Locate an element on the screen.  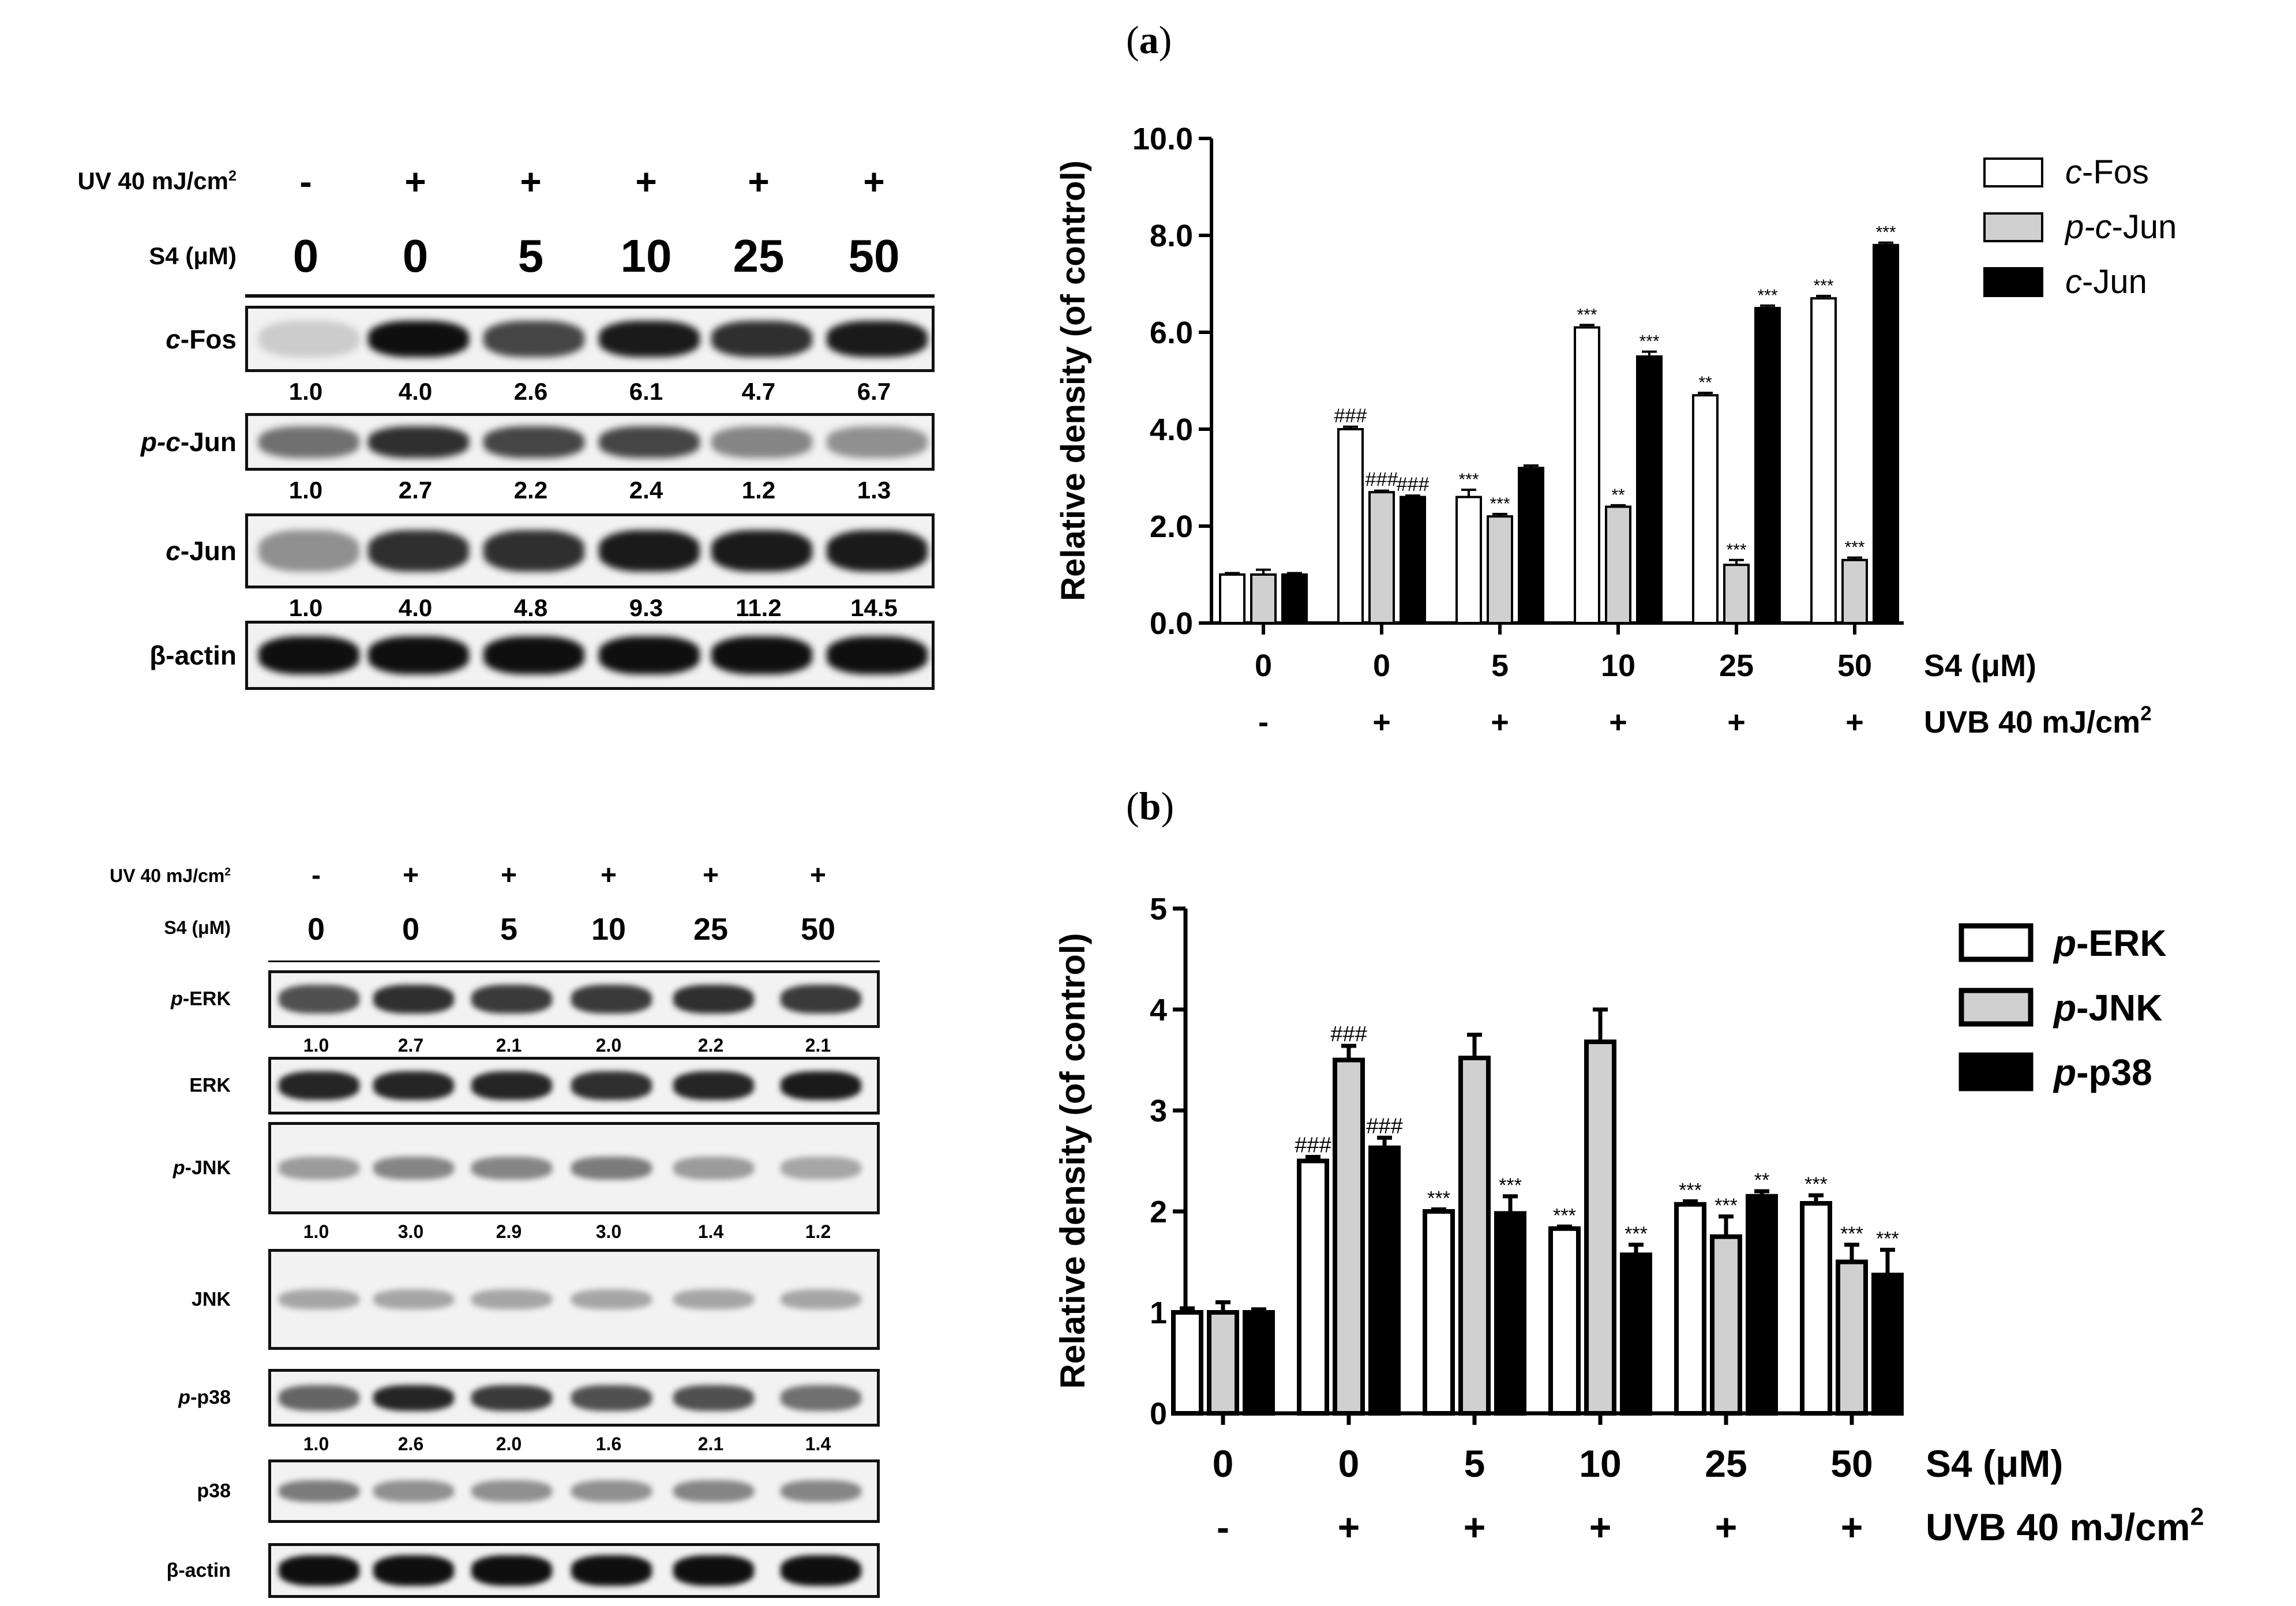
band-density-value: 2.1 is located at coordinates (509, 1045).